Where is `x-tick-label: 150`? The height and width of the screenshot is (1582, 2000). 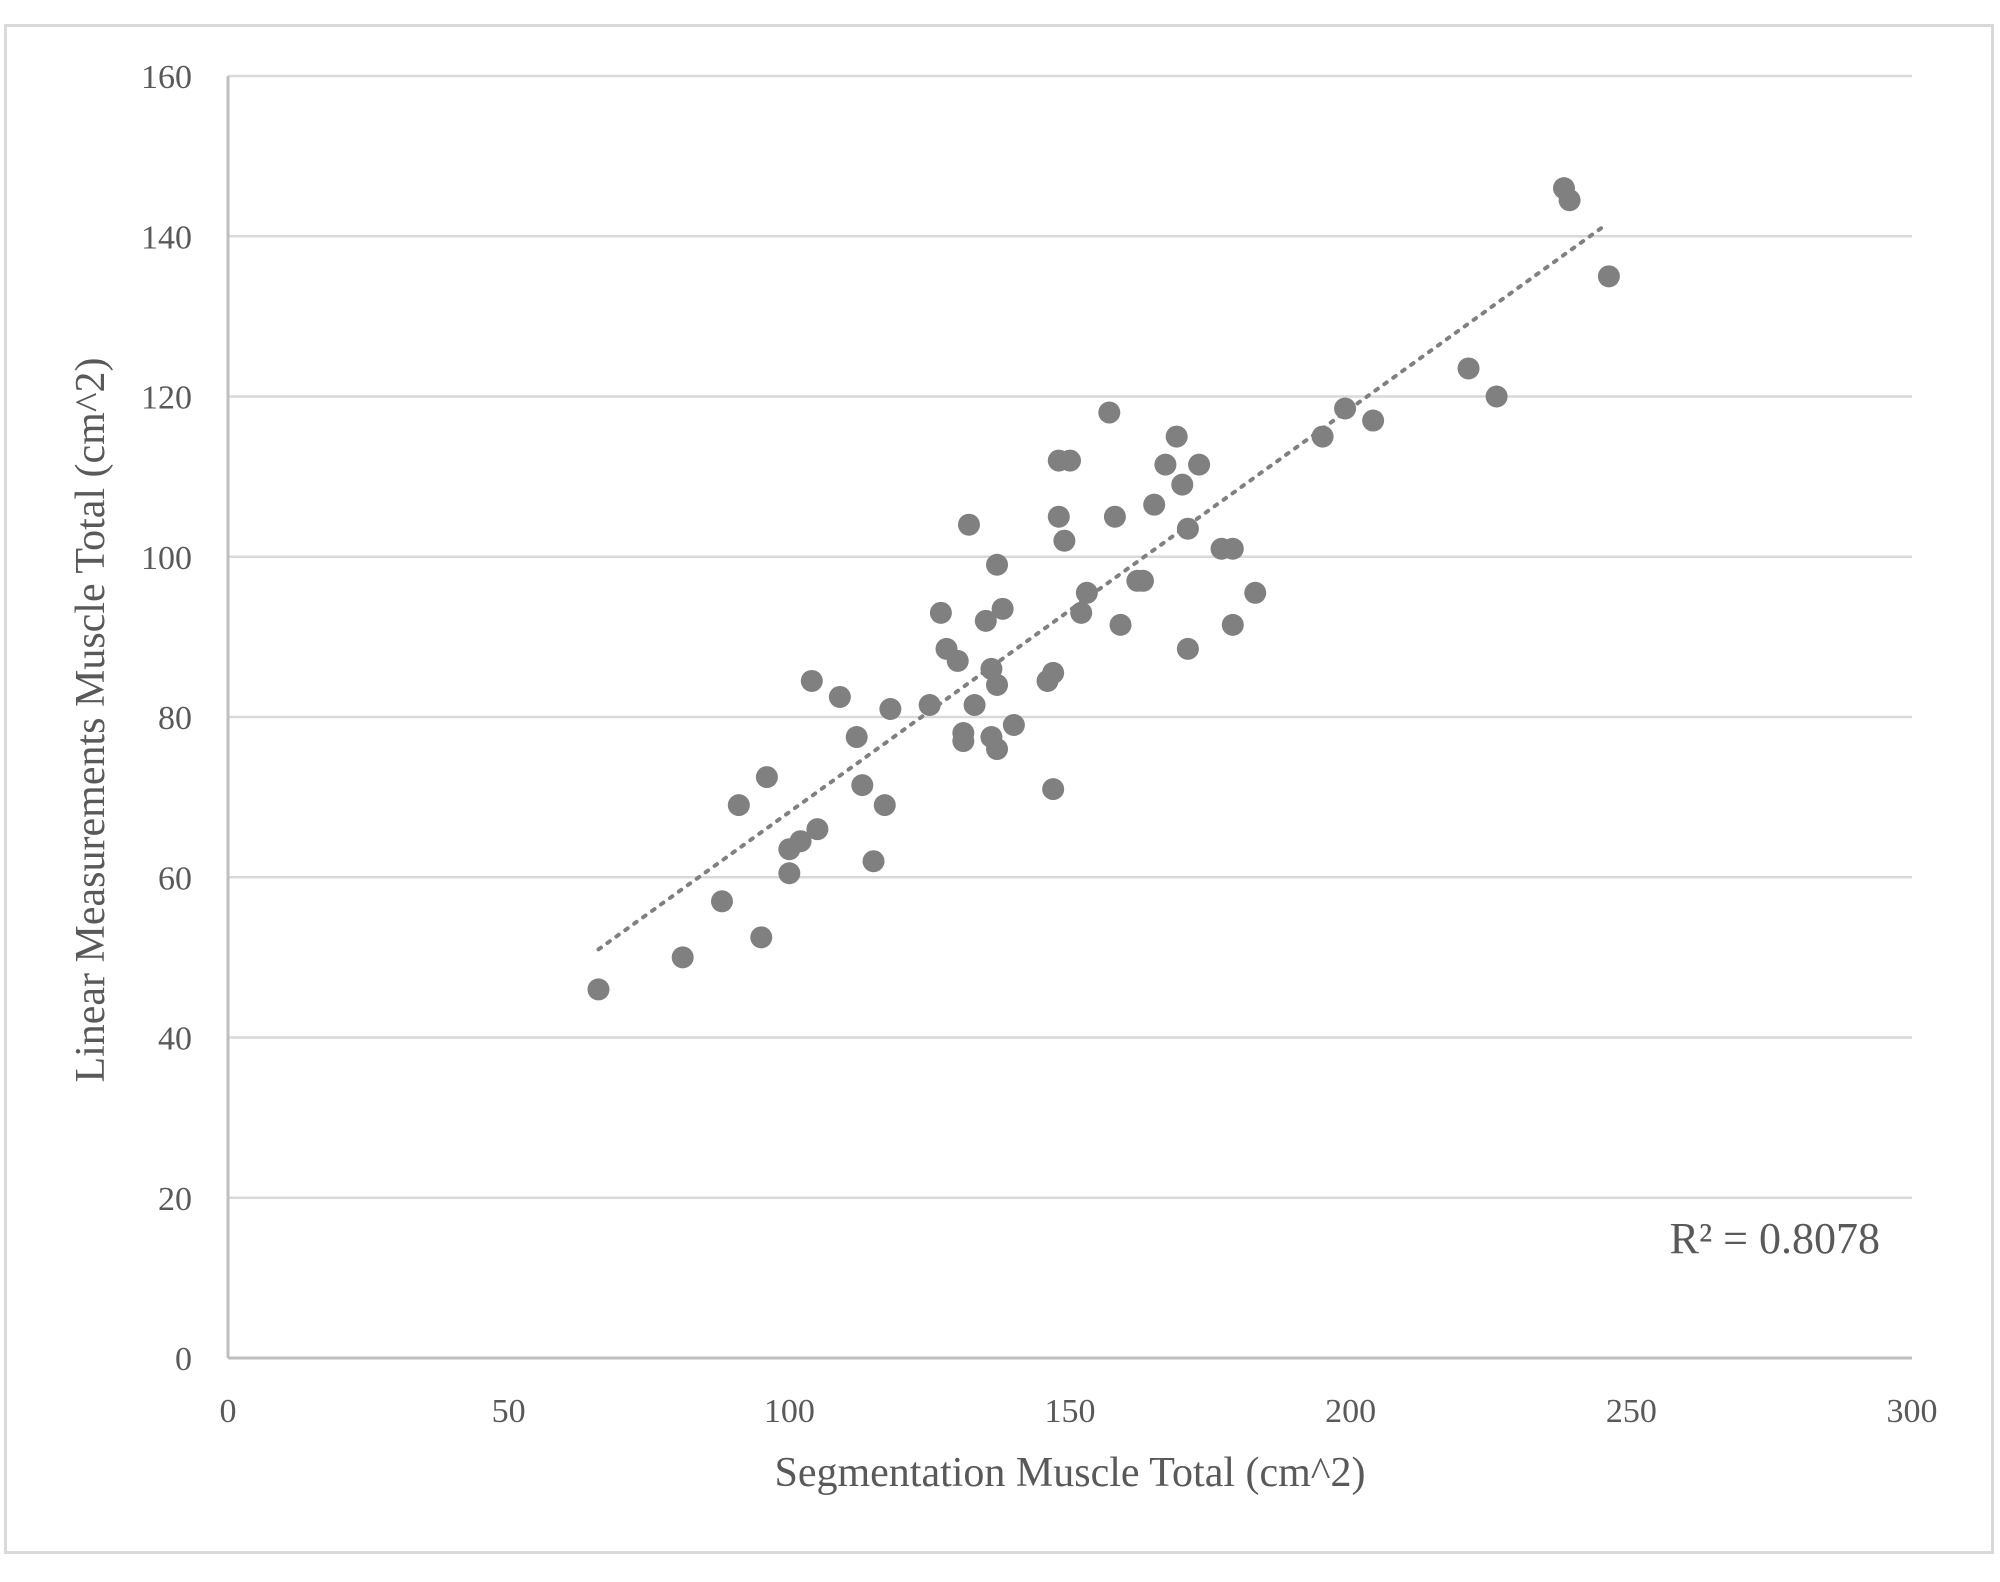 x-tick-label: 150 is located at coordinates (1070, 1411).